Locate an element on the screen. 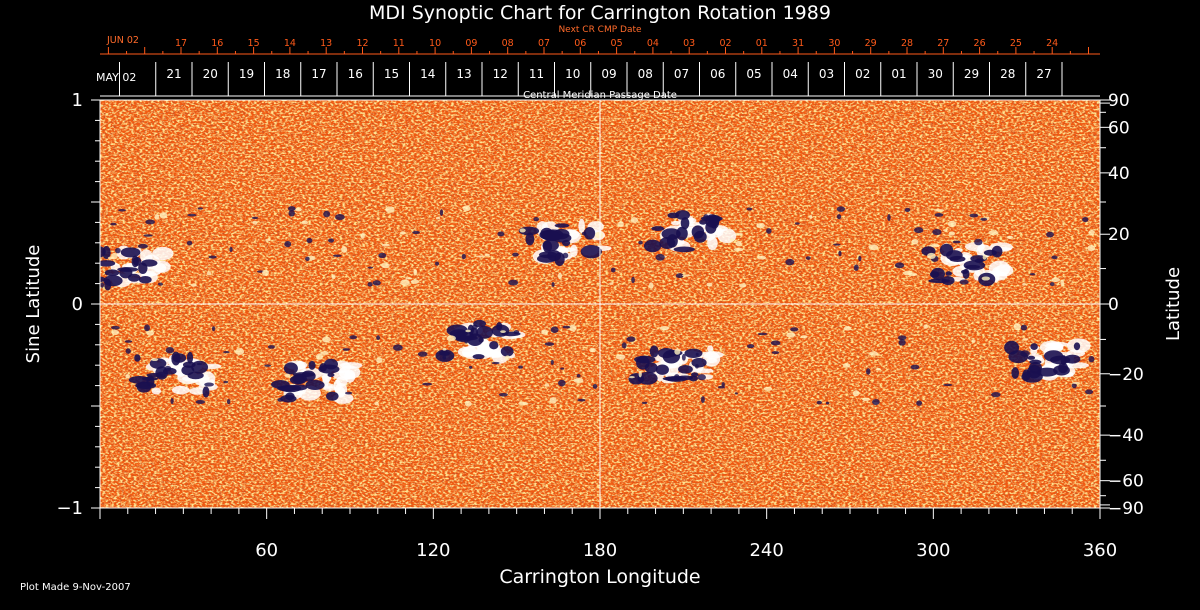 This screenshot has width=1200, height=610. y-axis-right-label: Latitude is located at coordinates (1173, 304).